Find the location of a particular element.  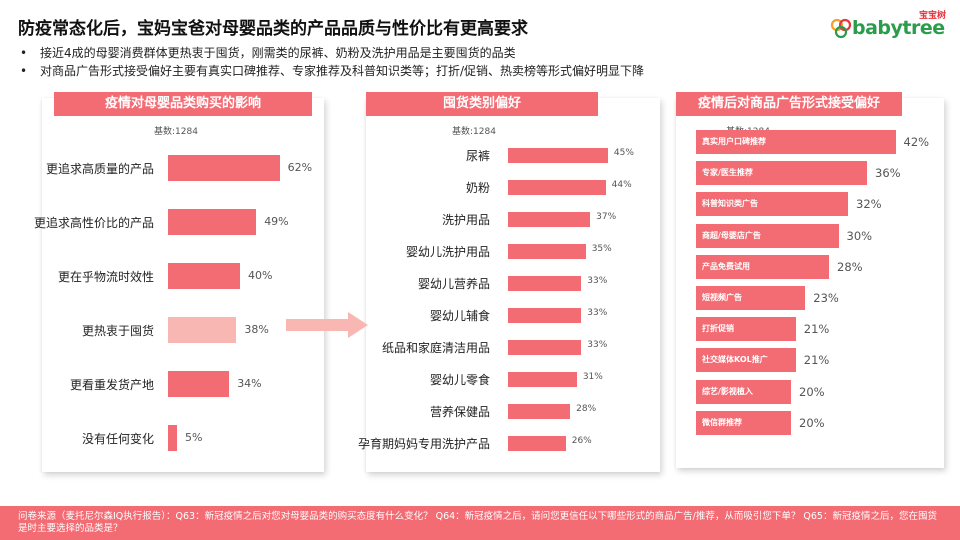

category-label: 洗护用品 is located at coordinates (465, 220).